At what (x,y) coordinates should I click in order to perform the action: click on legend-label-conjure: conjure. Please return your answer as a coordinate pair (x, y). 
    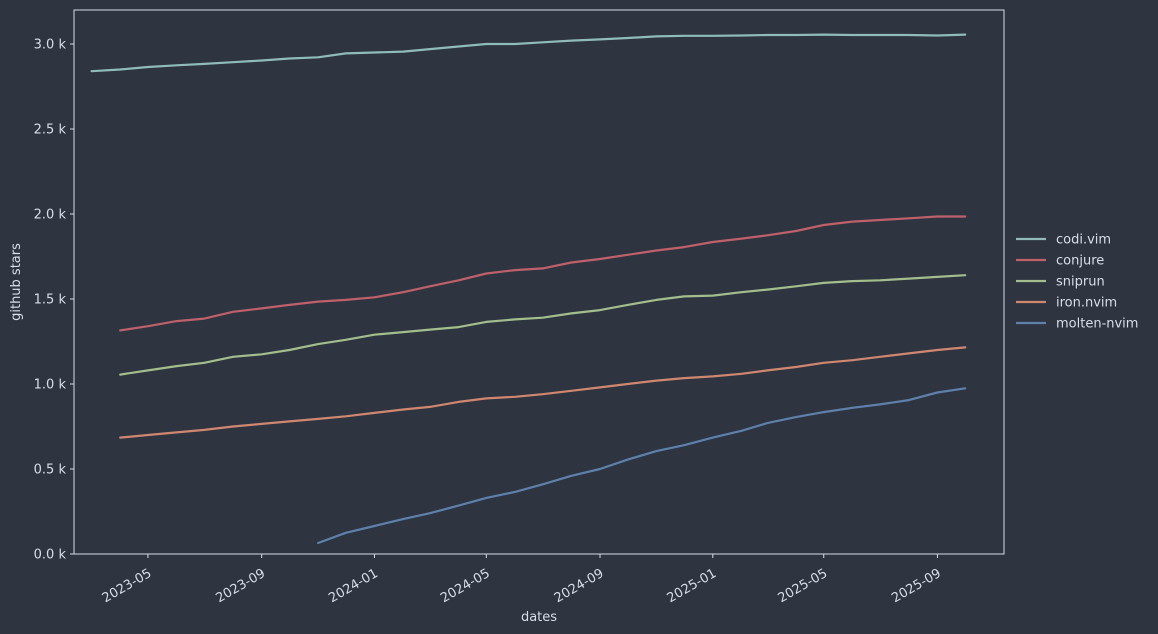
    Looking at the image, I should click on (1080, 261).